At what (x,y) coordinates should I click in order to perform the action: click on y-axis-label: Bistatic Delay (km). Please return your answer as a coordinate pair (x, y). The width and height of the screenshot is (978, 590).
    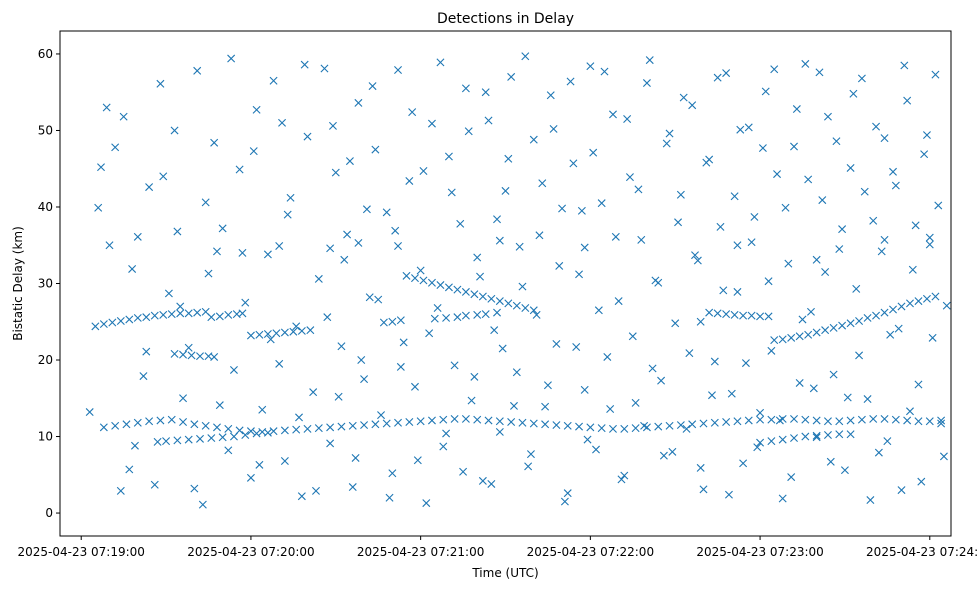
    Looking at the image, I should click on (18, 283).